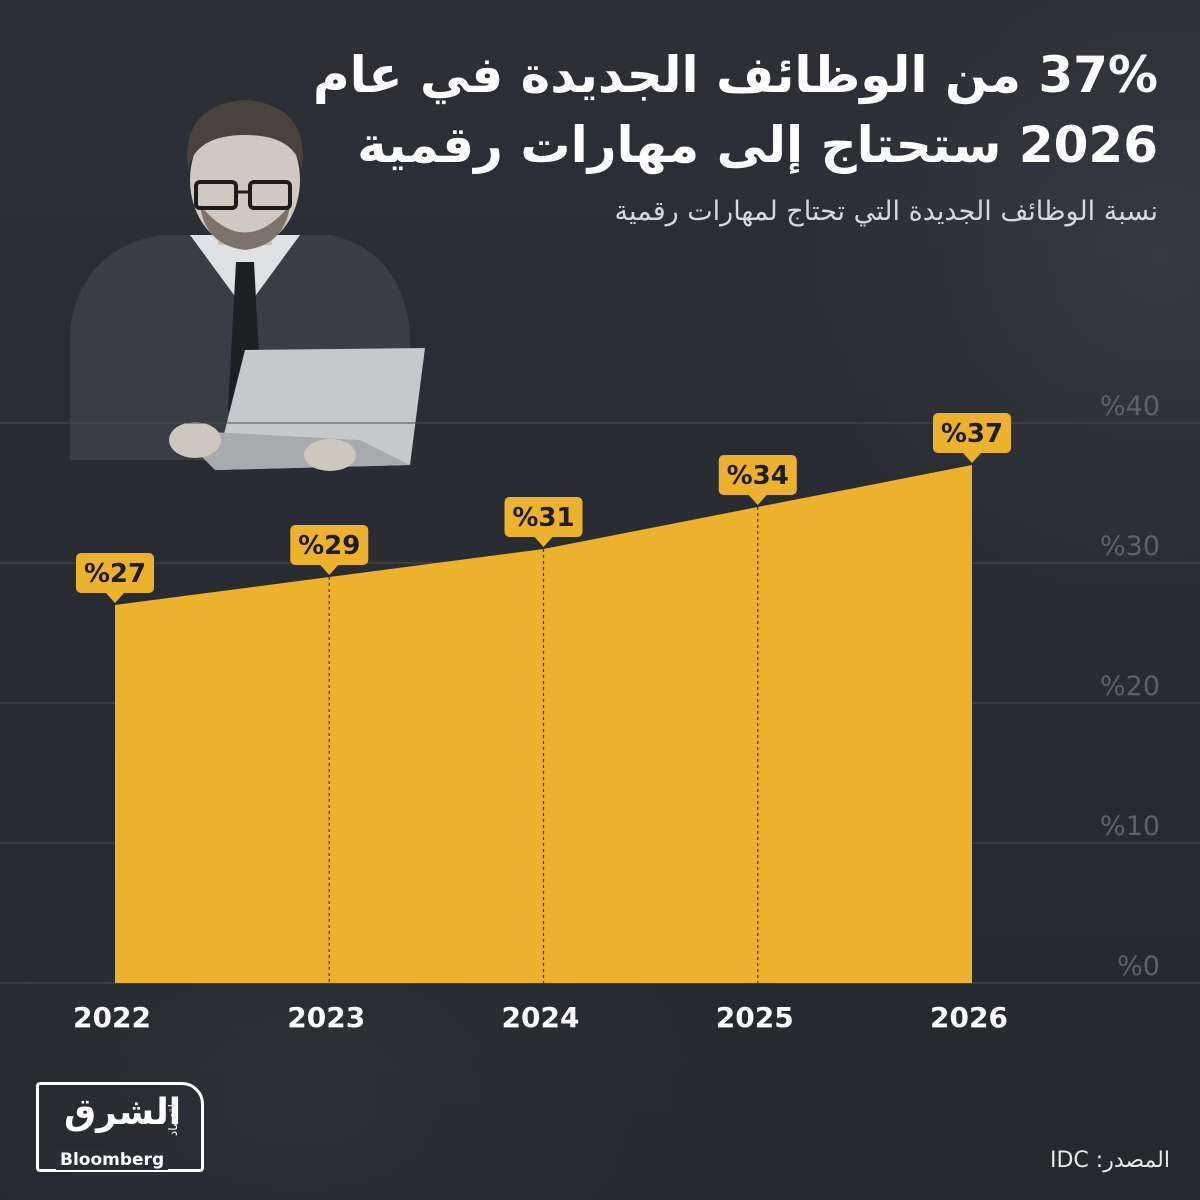 This screenshot has height=1200, width=1200. I want to click on y-tick-label: %10, so click(1130, 826).